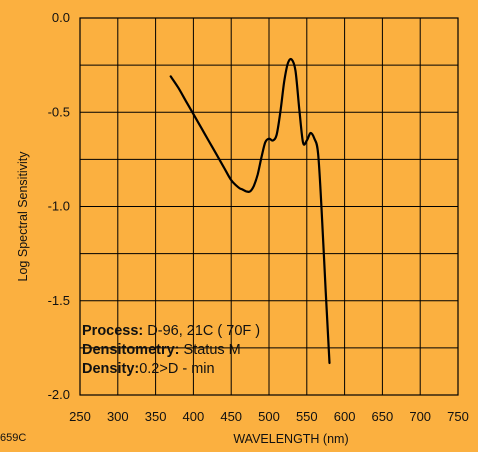 The width and height of the screenshot is (478, 452). What do you see at coordinates (231, 416) in the screenshot?
I see `x-tick-label: 450` at bounding box center [231, 416].